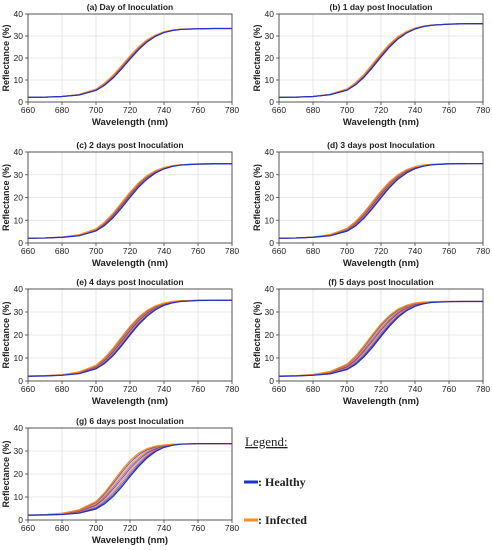 Image resolution: width=492 pixels, height=550 pixels. What do you see at coordinates (380, 282) in the screenshot?
I see `chart-title: (f) 5 days post Inoculation` at bounding box center [380, 282].